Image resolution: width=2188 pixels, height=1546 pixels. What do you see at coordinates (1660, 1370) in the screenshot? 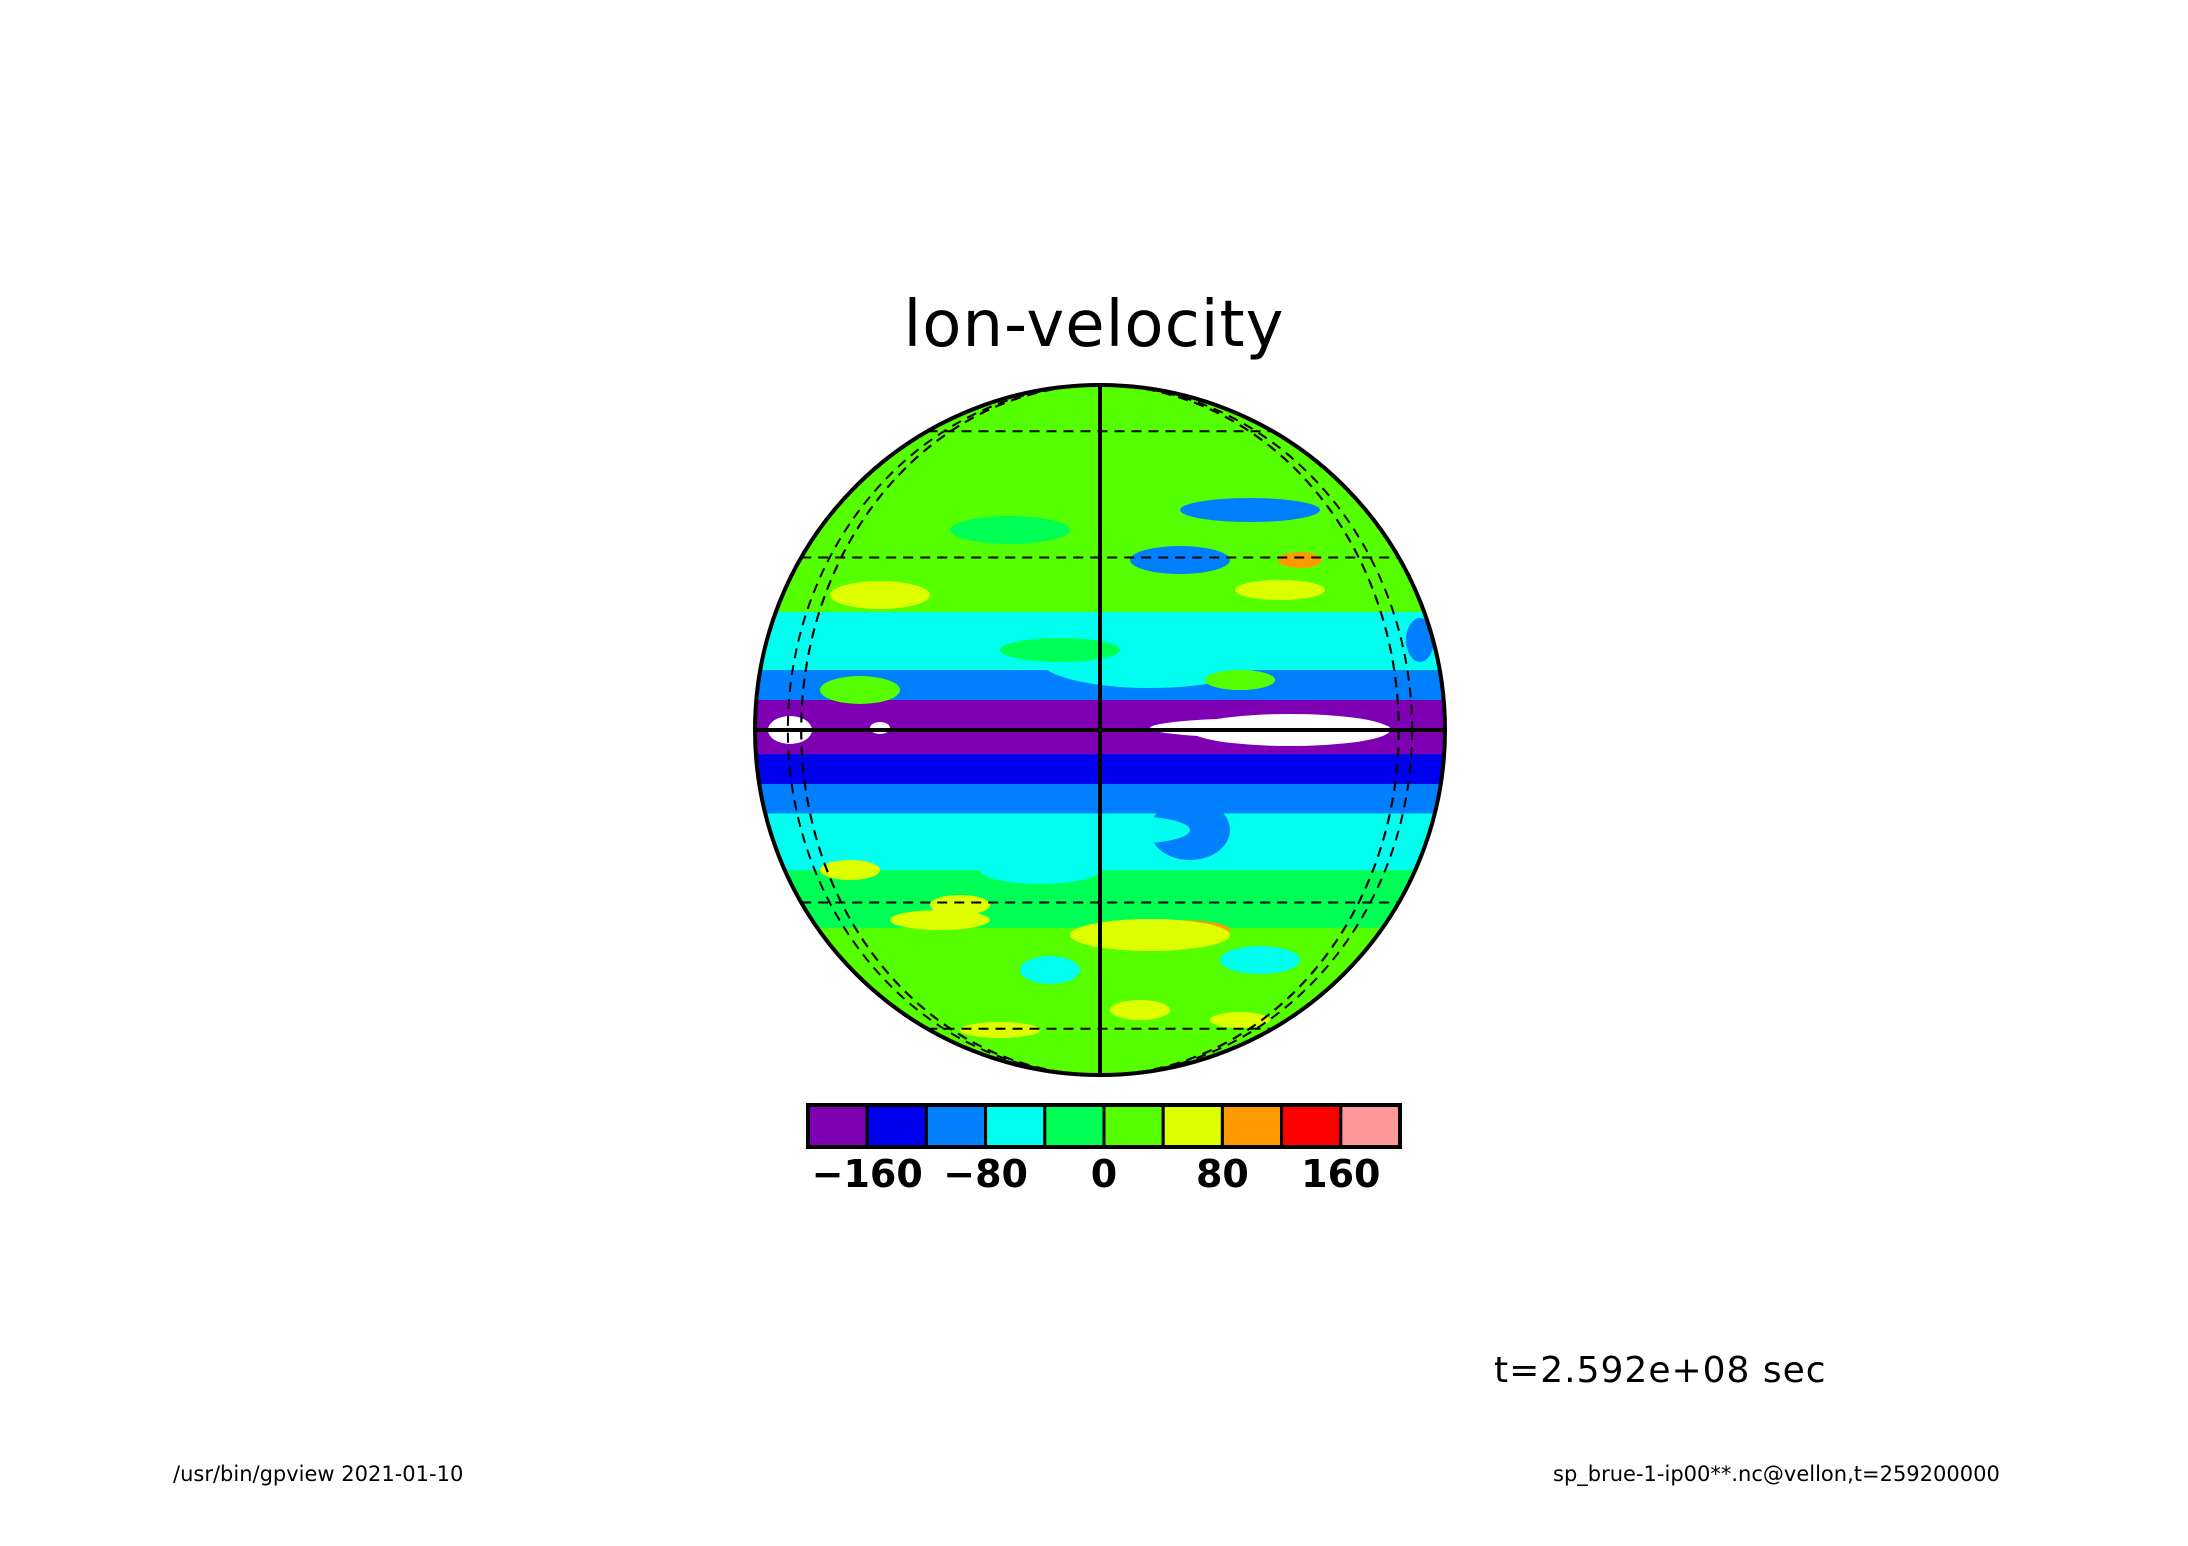
I see `time-label: t=2.592e+08 sec` at bounding box center [1660, 1370].